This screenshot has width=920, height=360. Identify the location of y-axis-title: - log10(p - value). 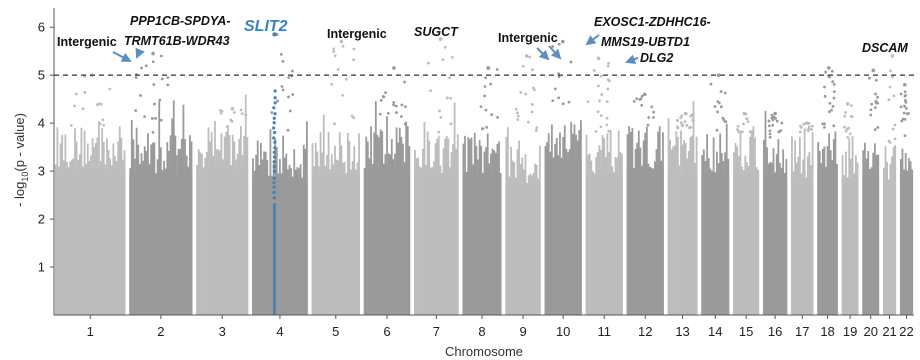
(21, 160).